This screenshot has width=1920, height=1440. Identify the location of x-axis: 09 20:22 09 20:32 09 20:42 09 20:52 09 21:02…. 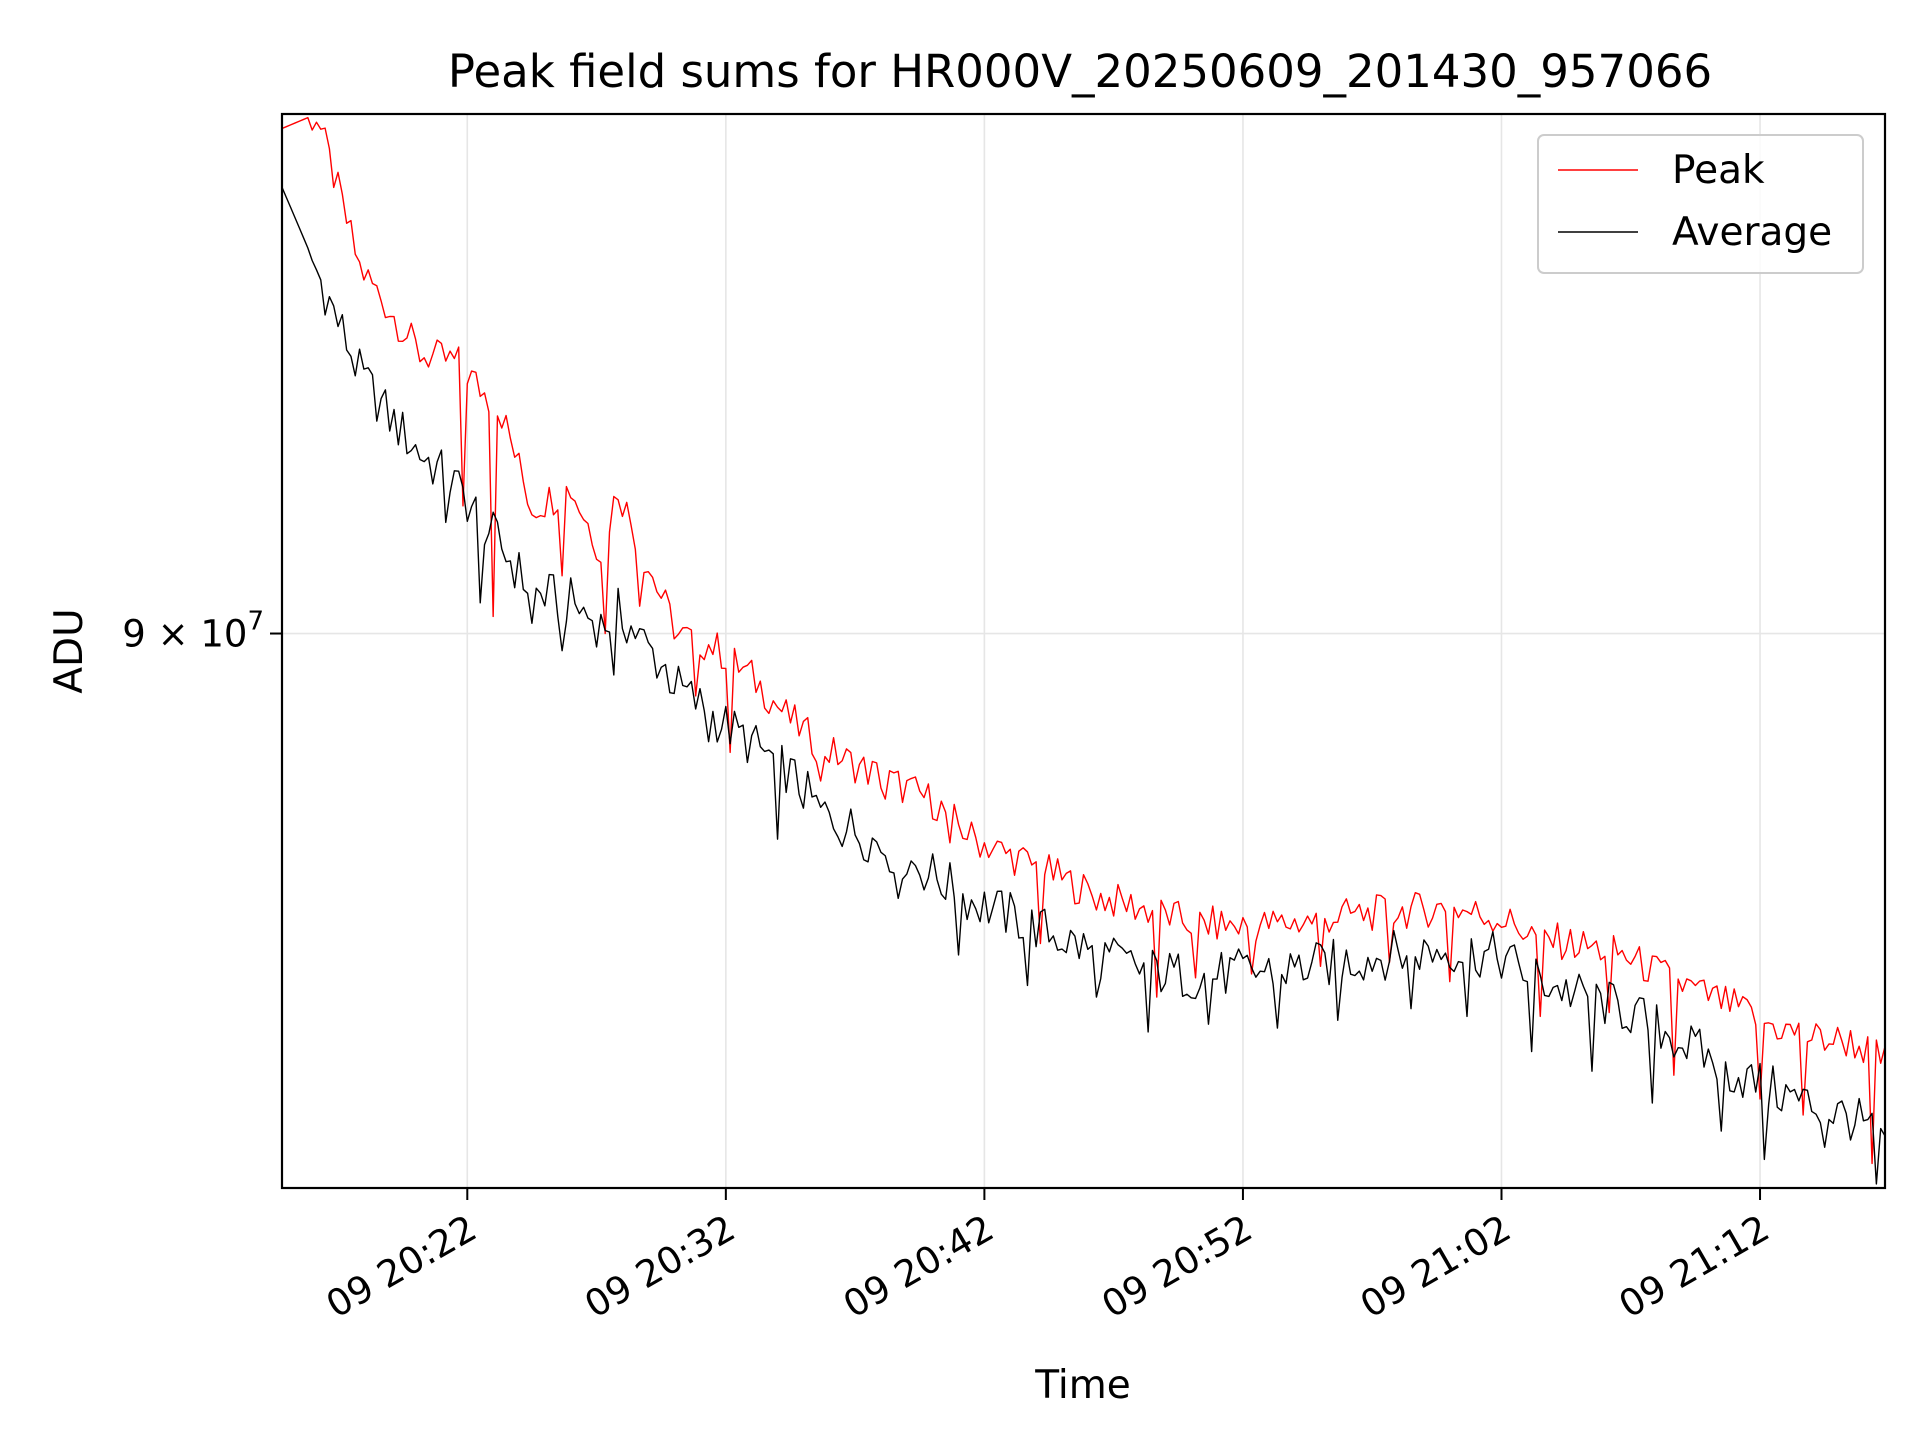
(1048, 1257).